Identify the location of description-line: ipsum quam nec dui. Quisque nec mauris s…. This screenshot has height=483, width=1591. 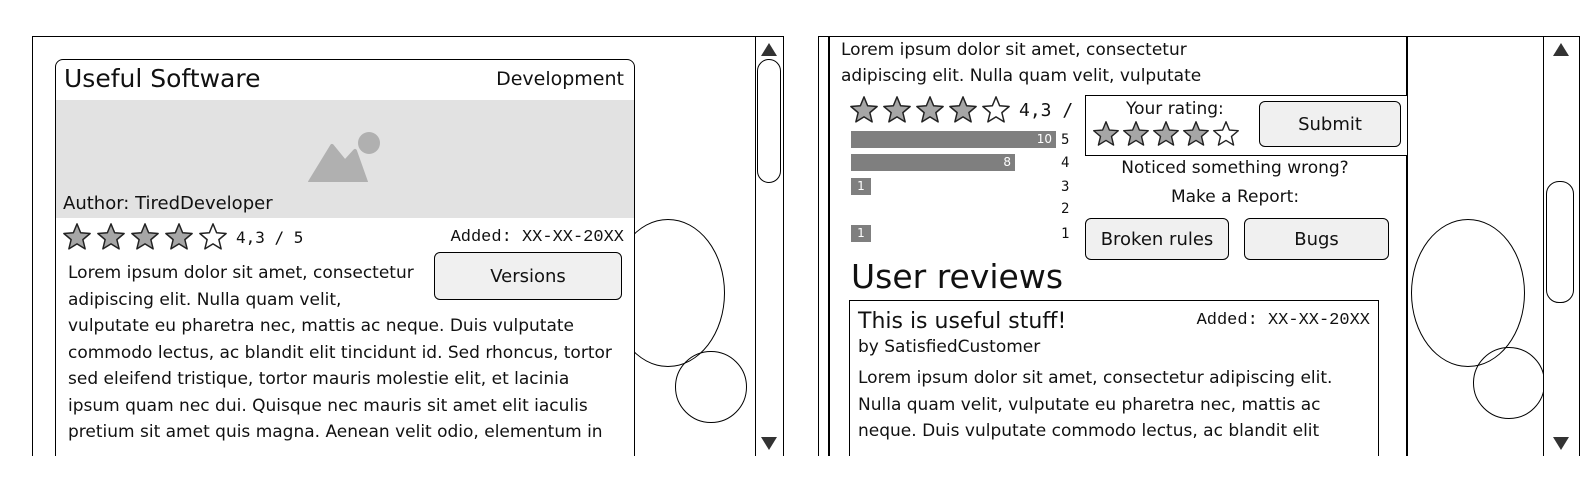
(328, 405).